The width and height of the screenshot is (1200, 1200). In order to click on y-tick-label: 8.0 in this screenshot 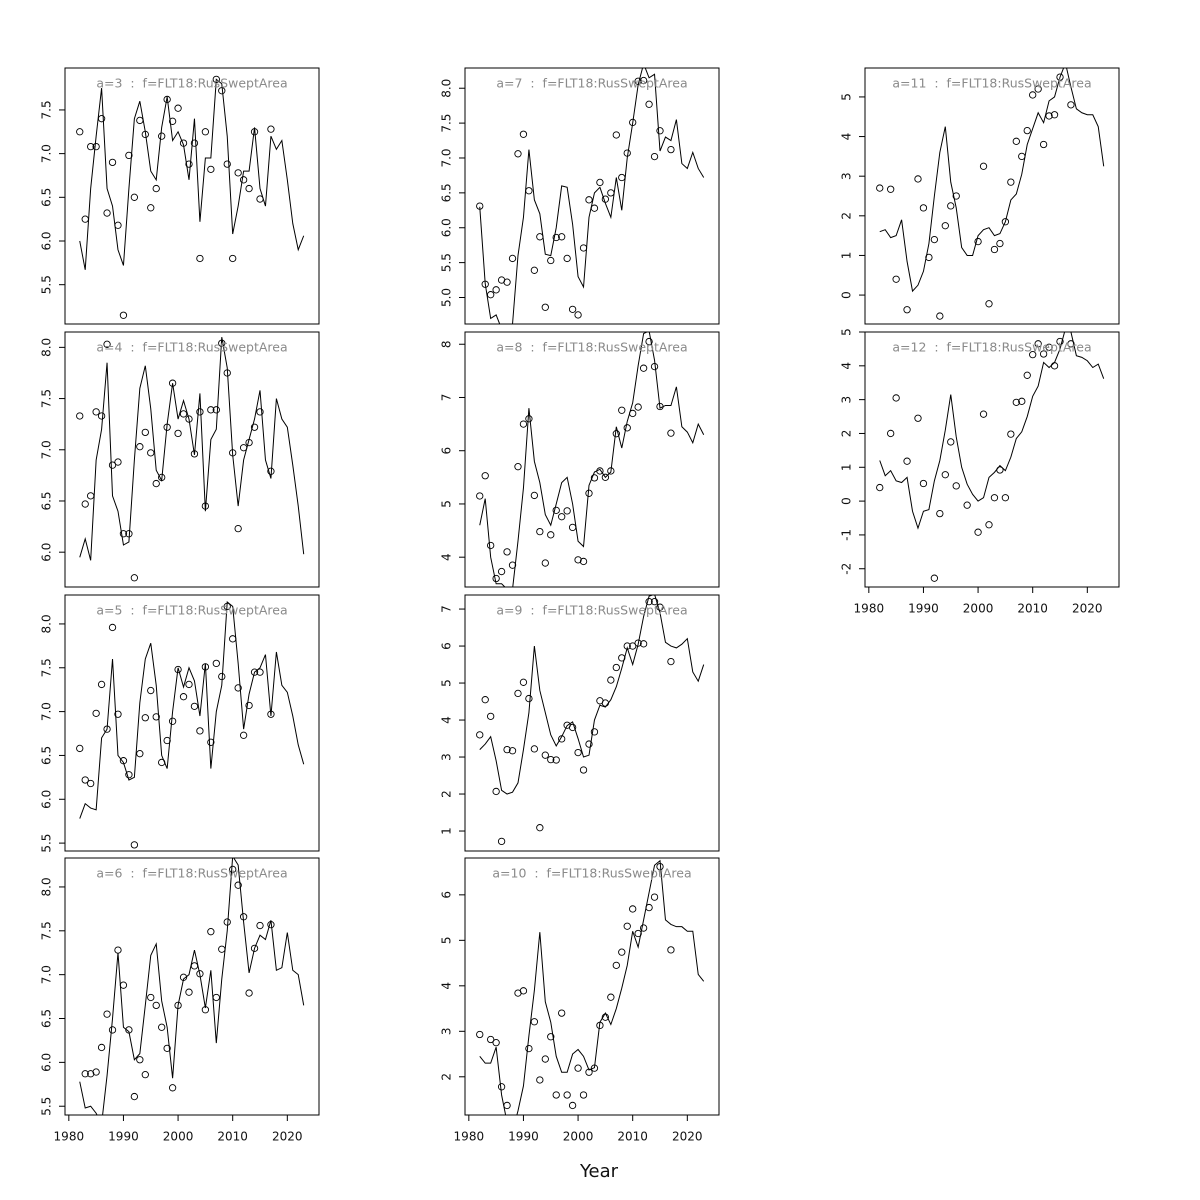, I will do `click(447, 88)`.